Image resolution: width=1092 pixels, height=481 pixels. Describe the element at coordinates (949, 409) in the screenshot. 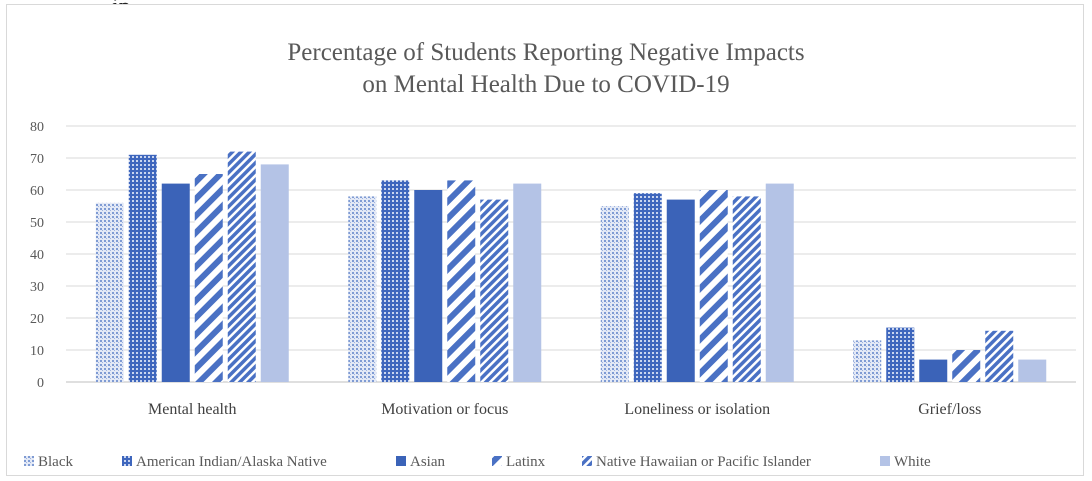

I see `x-tick-label: Grief/loss` at that location.